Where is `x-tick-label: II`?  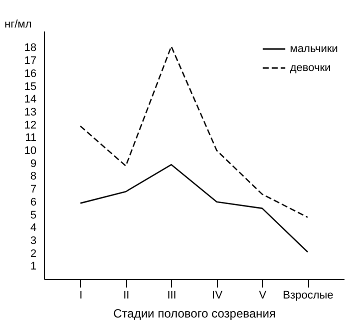 x-tick-label: II is located at coordinates (126, 296).